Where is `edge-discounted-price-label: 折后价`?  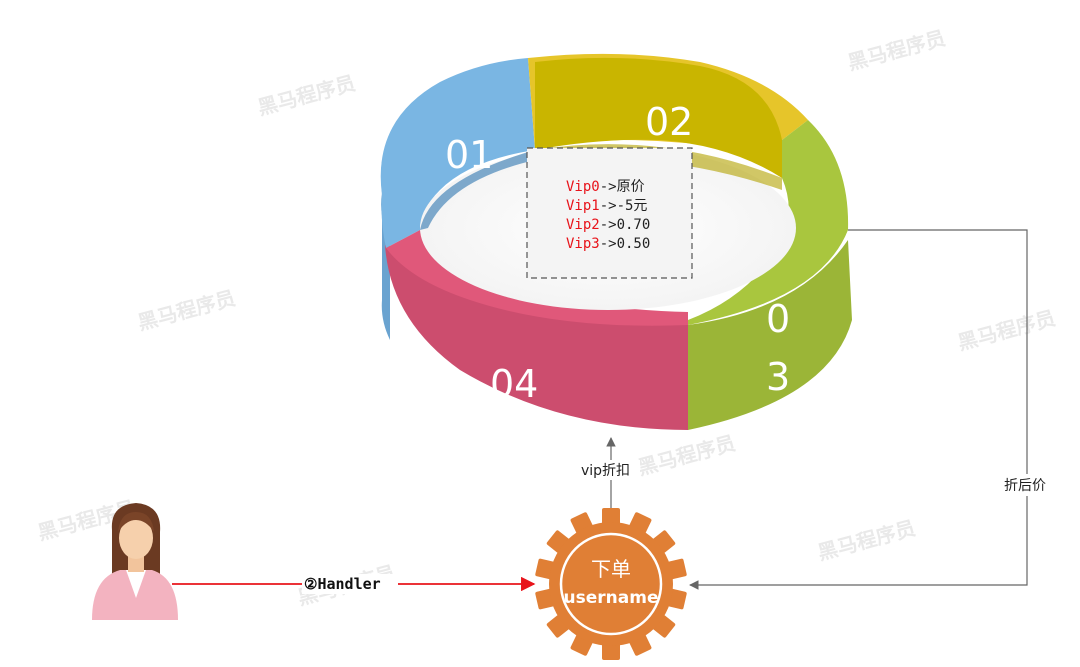 edge-discounted-price-label: 折后价 is located at coordinates (1025, 486).